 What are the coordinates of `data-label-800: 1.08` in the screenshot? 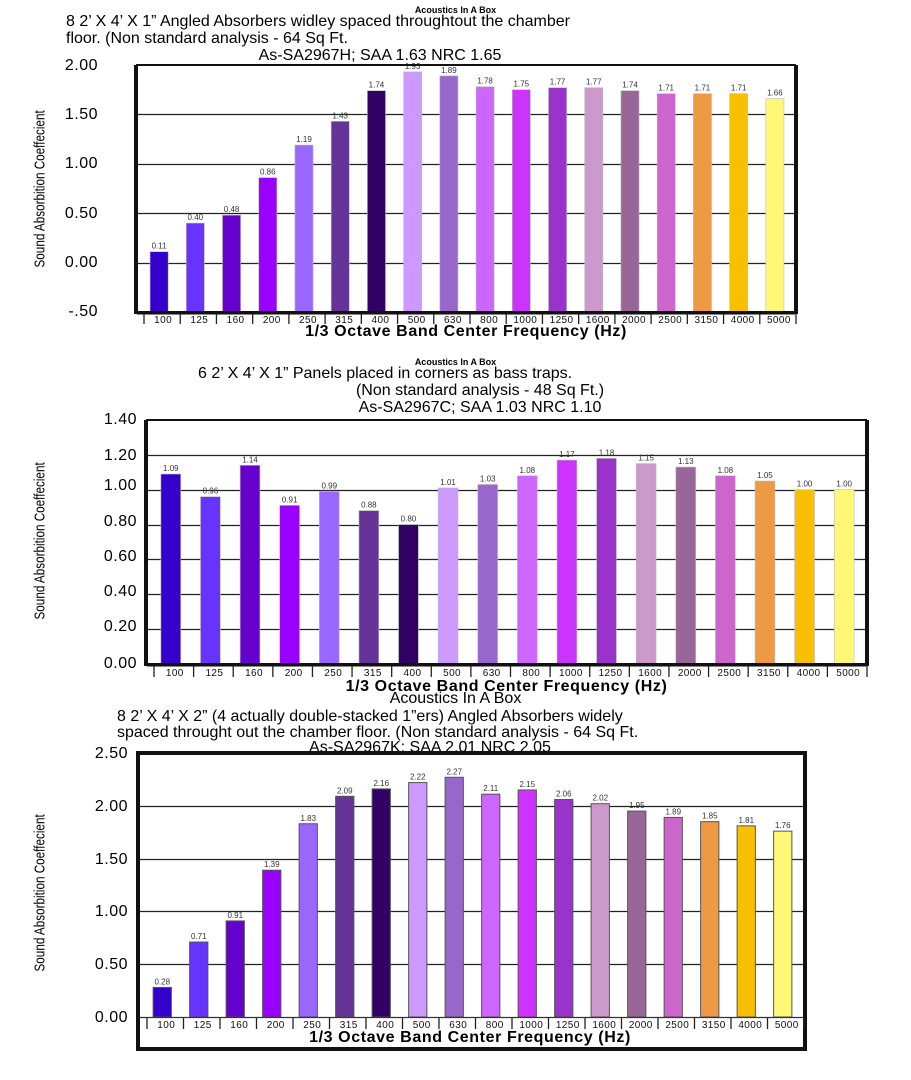 It's located at (528, 470).